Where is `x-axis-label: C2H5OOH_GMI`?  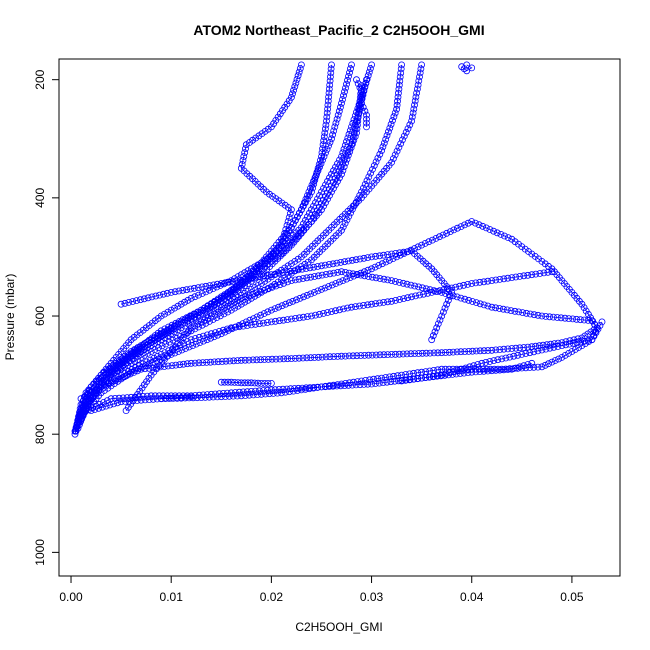
x-axis-label: C2H5OOH_GMI is located at coordinates (338, 627).